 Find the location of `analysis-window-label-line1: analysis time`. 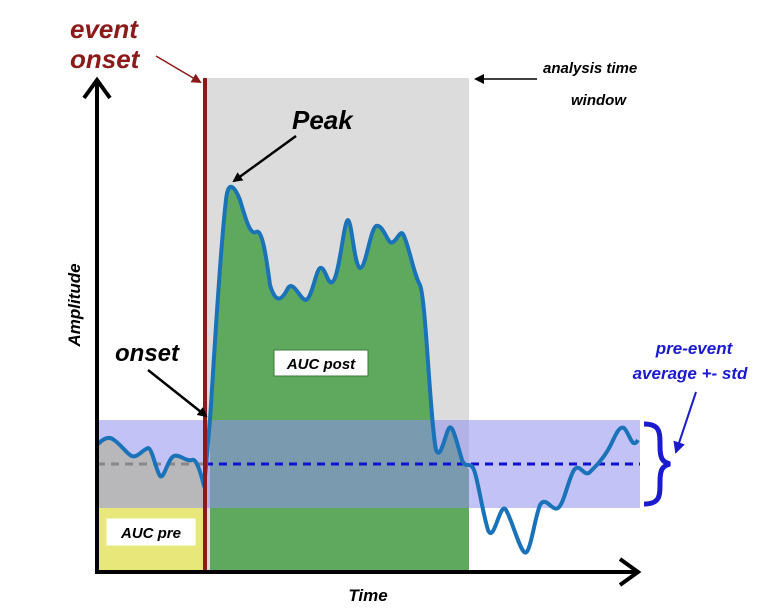

analysis-window-label-line1: analysis time is located at coordinates (590, 68).